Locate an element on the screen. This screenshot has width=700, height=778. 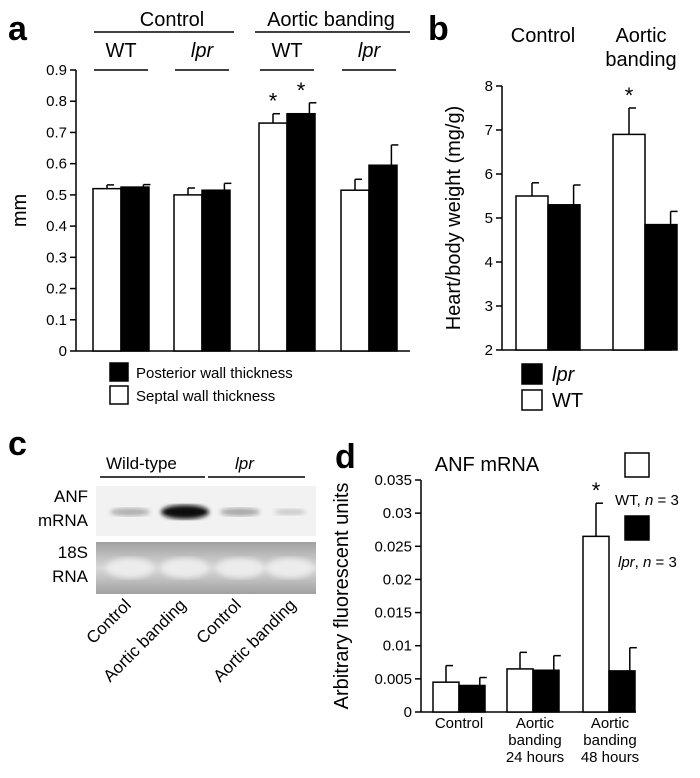
y-tick-label: 0.03 is located at coordinates (397, 513).